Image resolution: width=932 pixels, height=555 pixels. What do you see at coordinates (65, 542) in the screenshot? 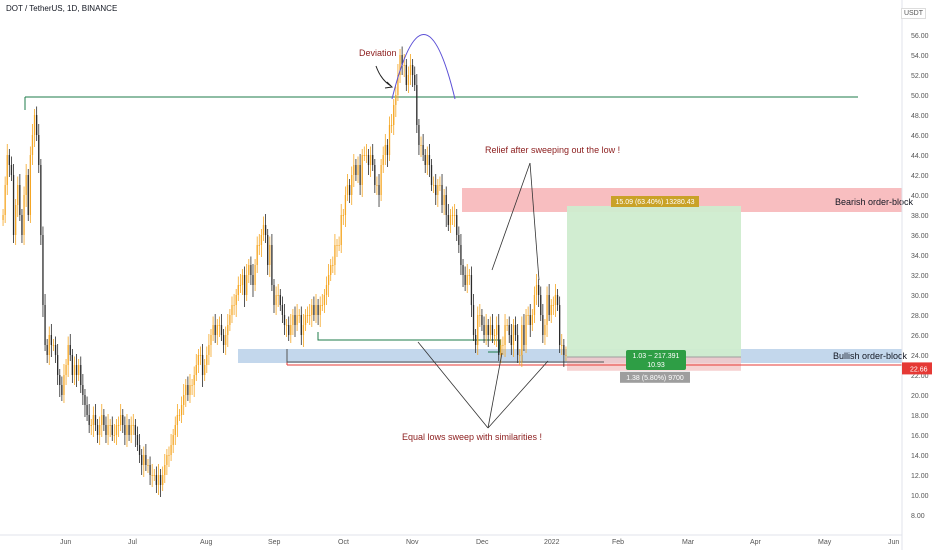
I see `x-tick-label: Jun` at bounding box center [65, 542].